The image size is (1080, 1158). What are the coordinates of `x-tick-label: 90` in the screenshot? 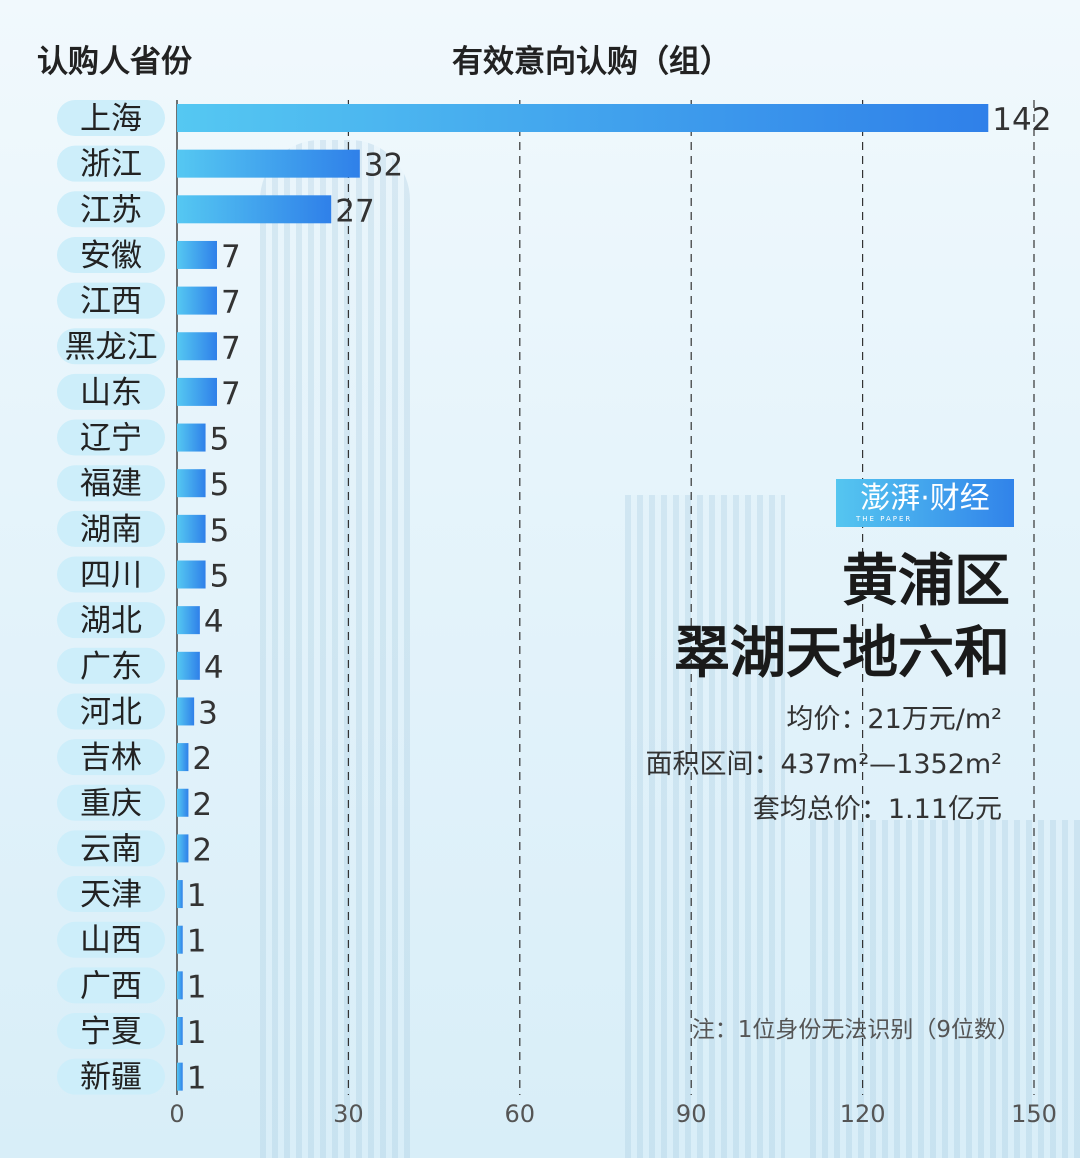 It's located at (691, 1114).